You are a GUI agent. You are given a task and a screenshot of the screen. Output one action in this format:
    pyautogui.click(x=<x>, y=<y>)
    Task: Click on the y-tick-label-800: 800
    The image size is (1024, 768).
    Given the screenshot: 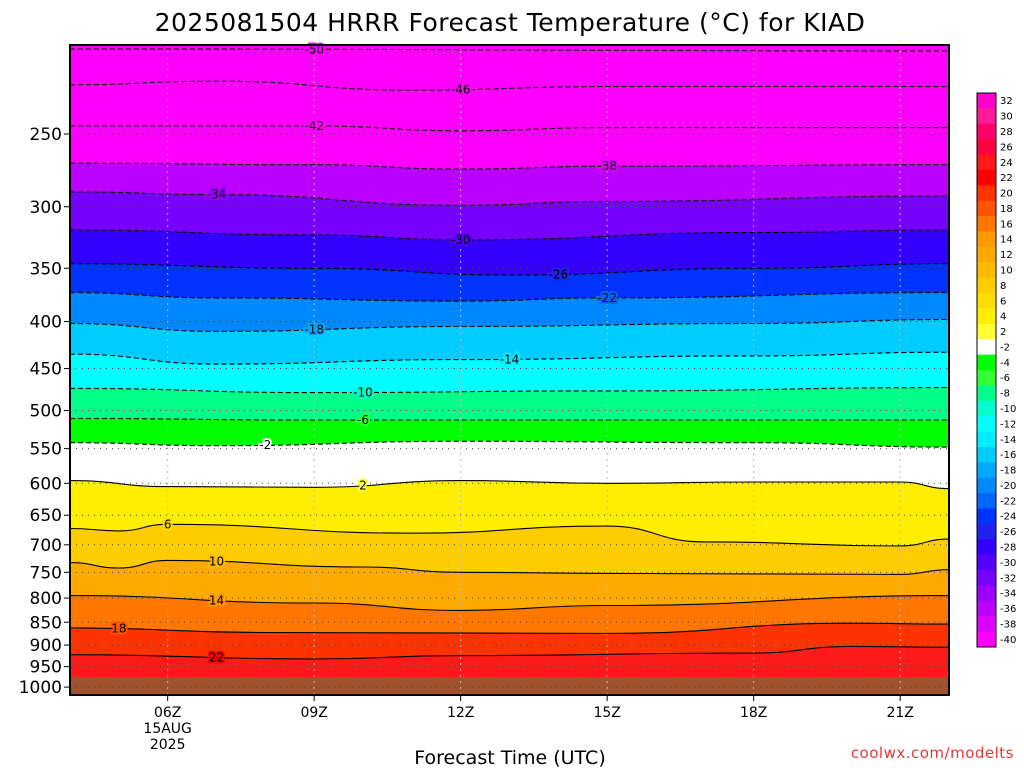 What is the action you would take?
    pyautogui.click(x=46, y=599)
    